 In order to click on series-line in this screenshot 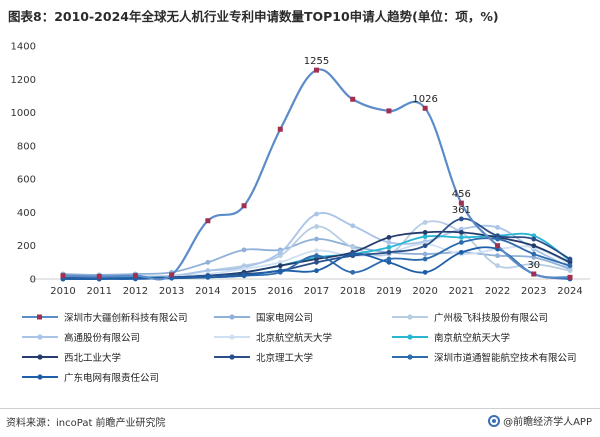, I will do `click(316, 245)`.